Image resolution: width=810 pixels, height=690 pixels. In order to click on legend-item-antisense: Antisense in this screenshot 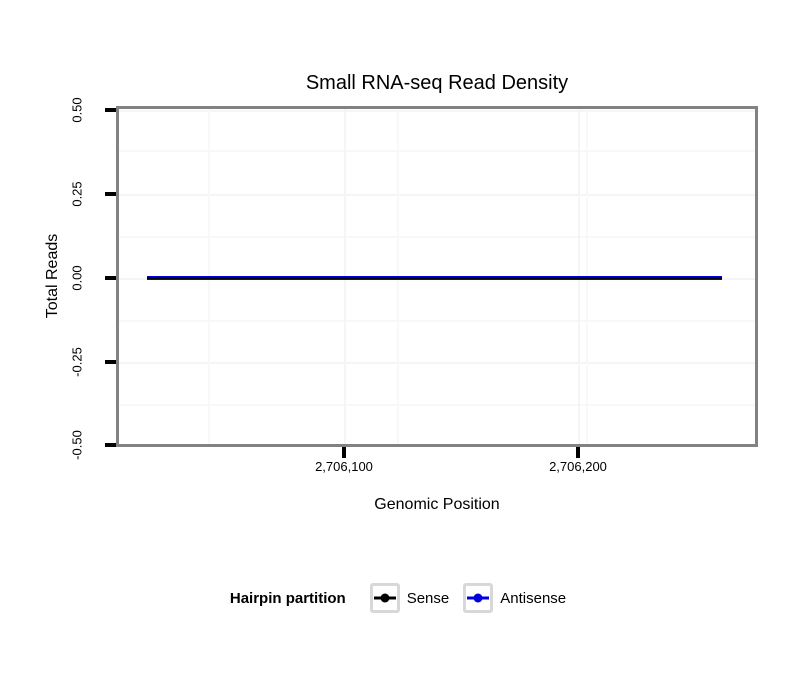, I will do `click(514, 598)`.